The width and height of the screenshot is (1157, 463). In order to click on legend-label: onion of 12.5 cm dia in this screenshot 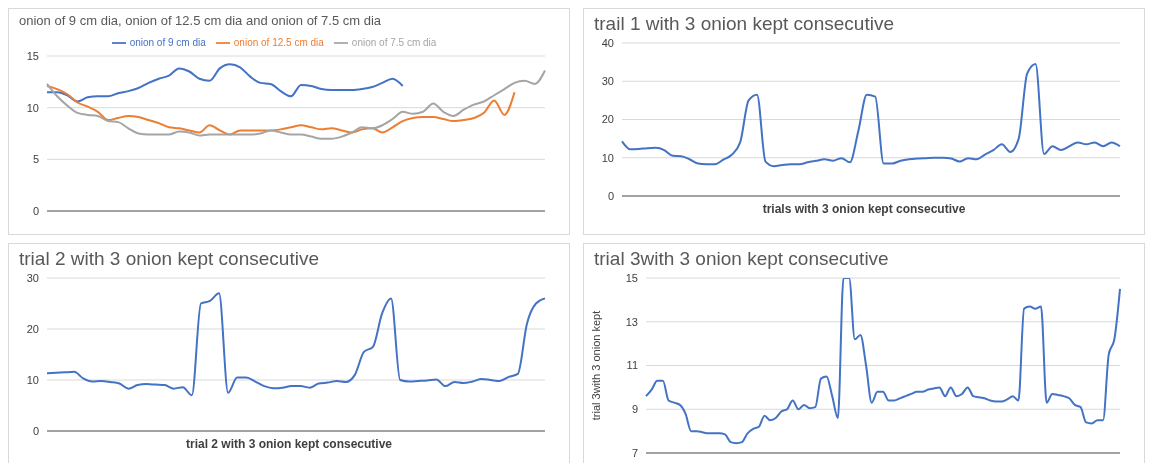, I will do `click(278, 42)`.